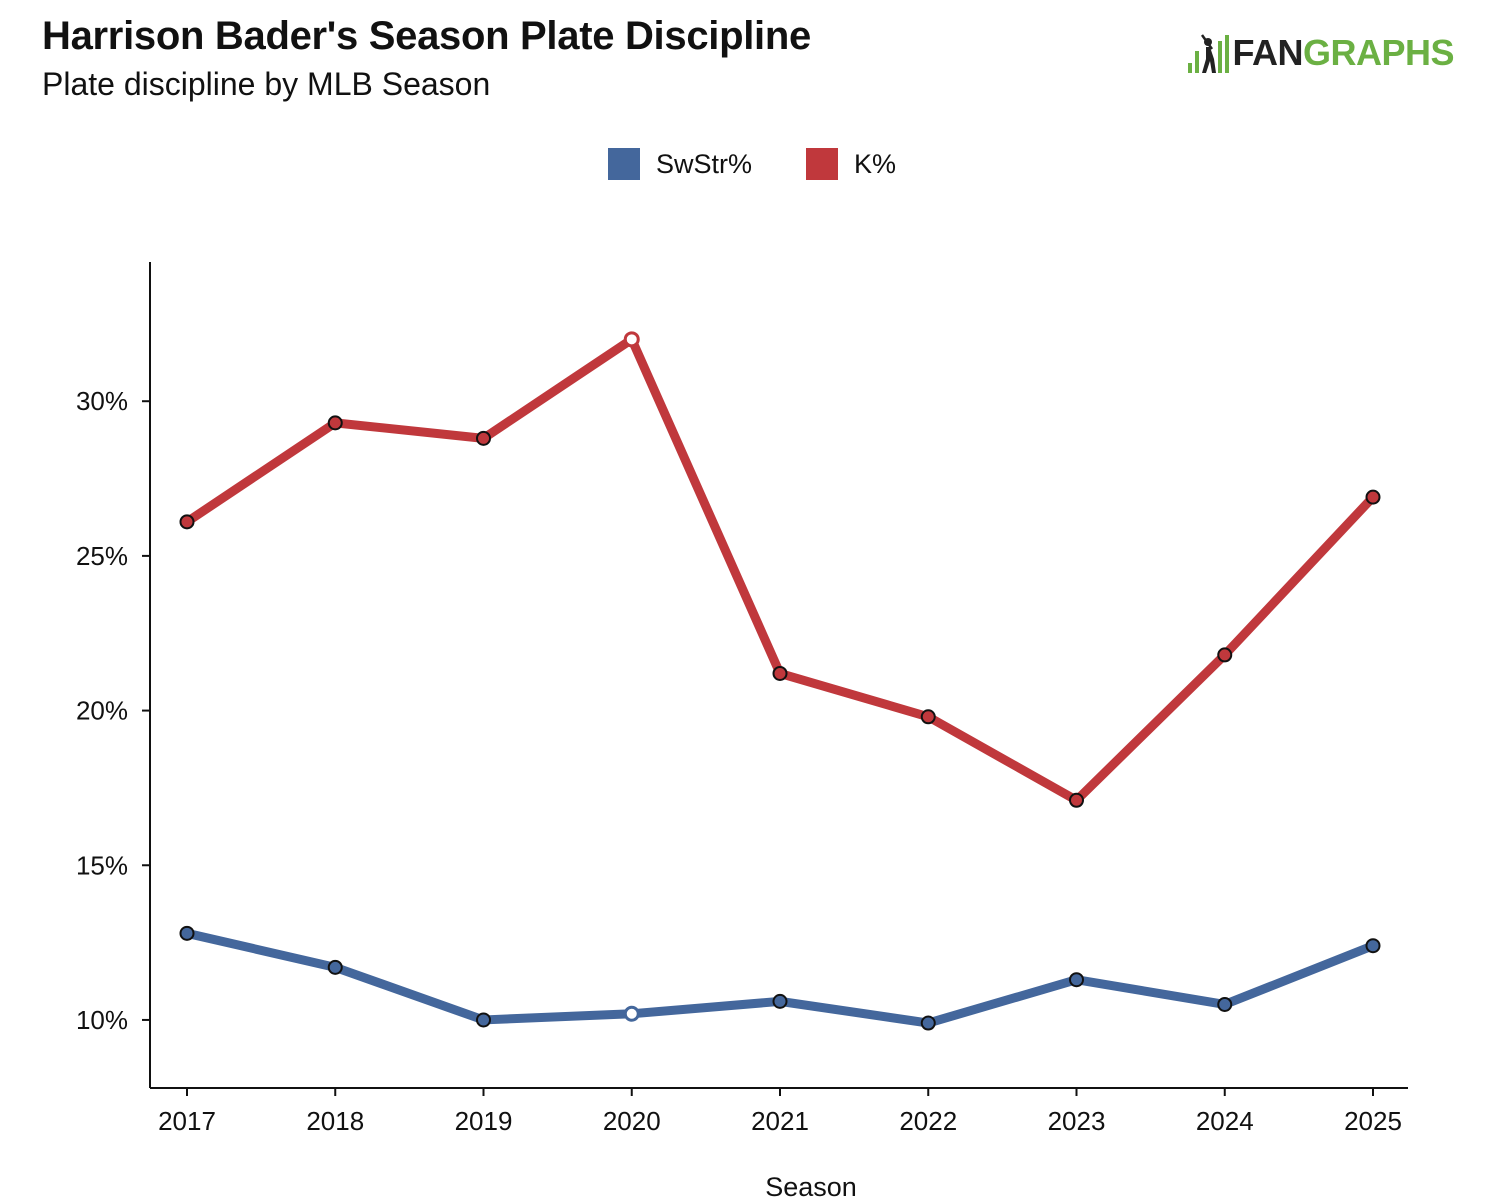  I want to click on legend-item-k: K%, so click(851, 164).